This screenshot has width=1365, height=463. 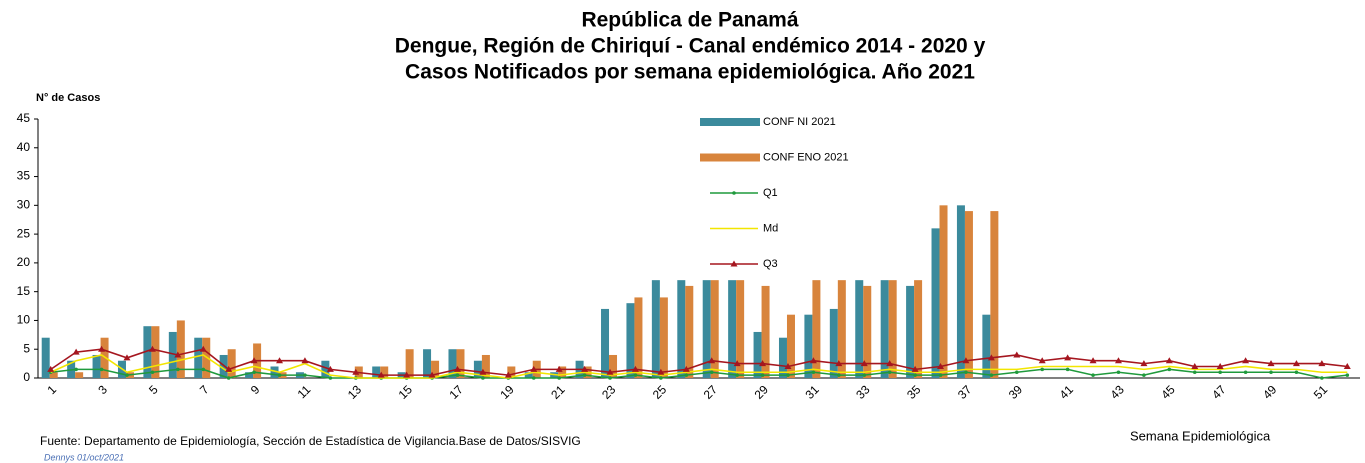 I want to click on x-tick-label: 39, so click(x=1016, y=392).